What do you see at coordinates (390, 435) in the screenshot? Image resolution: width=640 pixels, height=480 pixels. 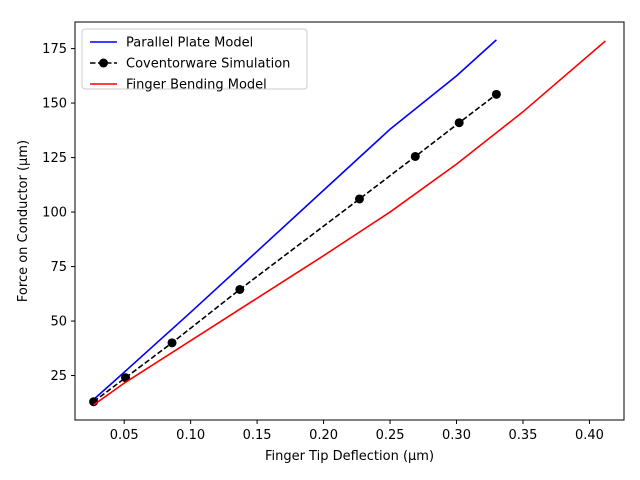 I see `x-tick-label: 0.25` at bounding box center [390, 435].